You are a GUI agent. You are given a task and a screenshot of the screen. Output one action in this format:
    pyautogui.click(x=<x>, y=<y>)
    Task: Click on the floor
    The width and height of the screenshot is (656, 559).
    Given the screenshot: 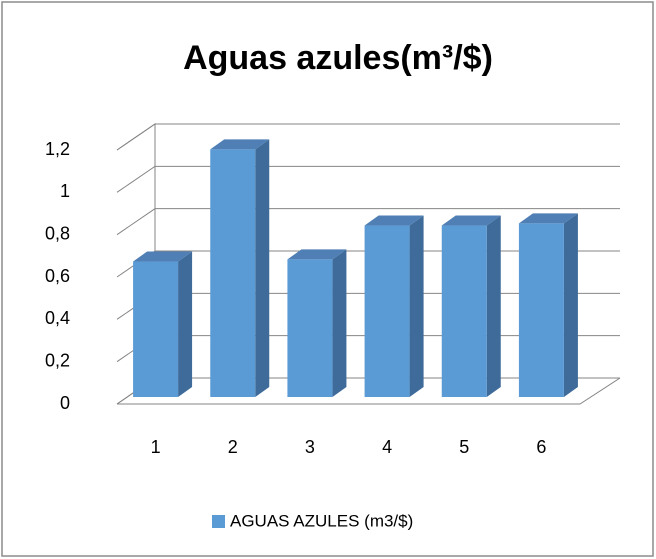 What is the action you would take?
    pyautogui.click(x=369, y=391)
    